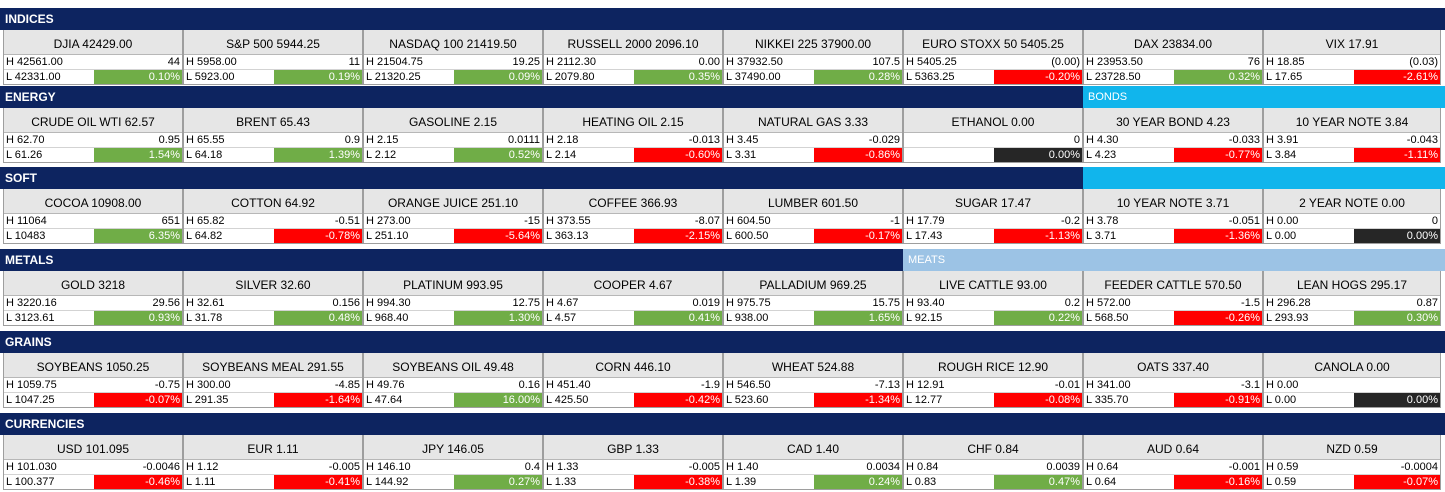 The width and height of the screenshot is (1445, 492). I want to click on quote-high-row: H 994.30 12.75, so click(453, 302).